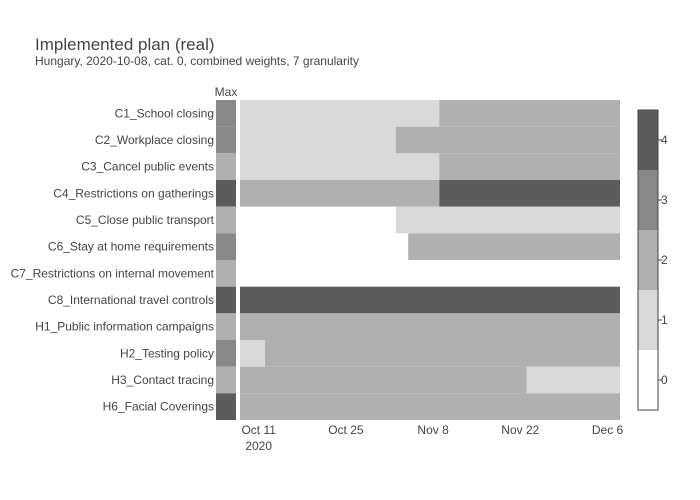  What do you see at coordinates (124, 327) in the screenshot?
I see `row-label-h1-public-information-campaigns: H1_Public information campaigns` at bounding box center [124, 327].